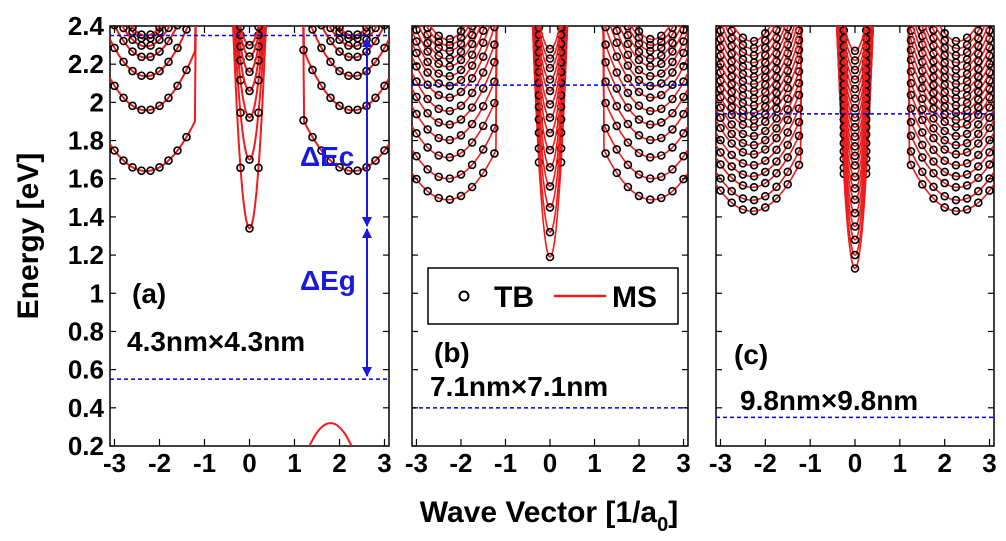 This screenshot has width=1006, height=541. What do you see at coordinates (86, 446) in the screenshot?
I see `y-tick-label: 0.2` at bounding box center [86, 446].